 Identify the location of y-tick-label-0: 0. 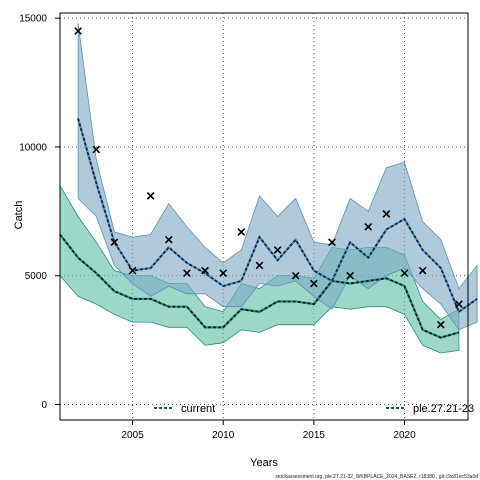
(44, 405).